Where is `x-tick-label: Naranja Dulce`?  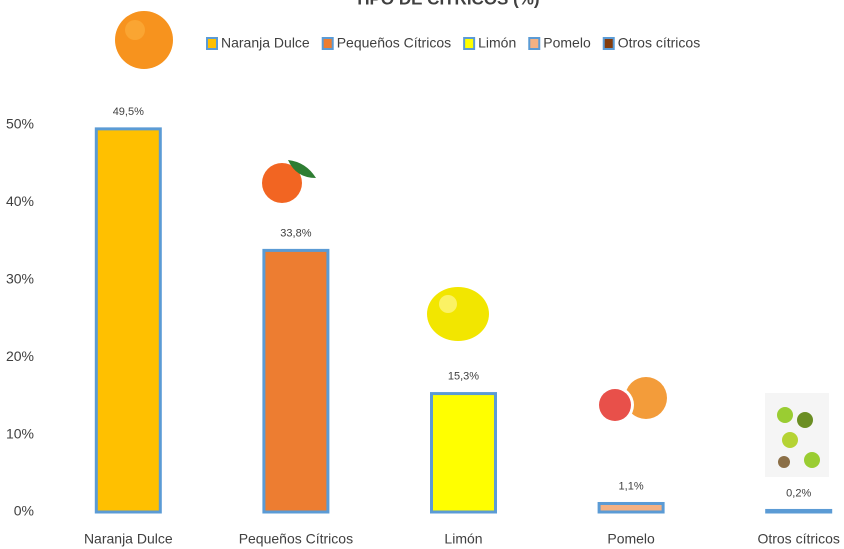
x-tick-label: Naranja Dulce is located at coordinates (128, 539).